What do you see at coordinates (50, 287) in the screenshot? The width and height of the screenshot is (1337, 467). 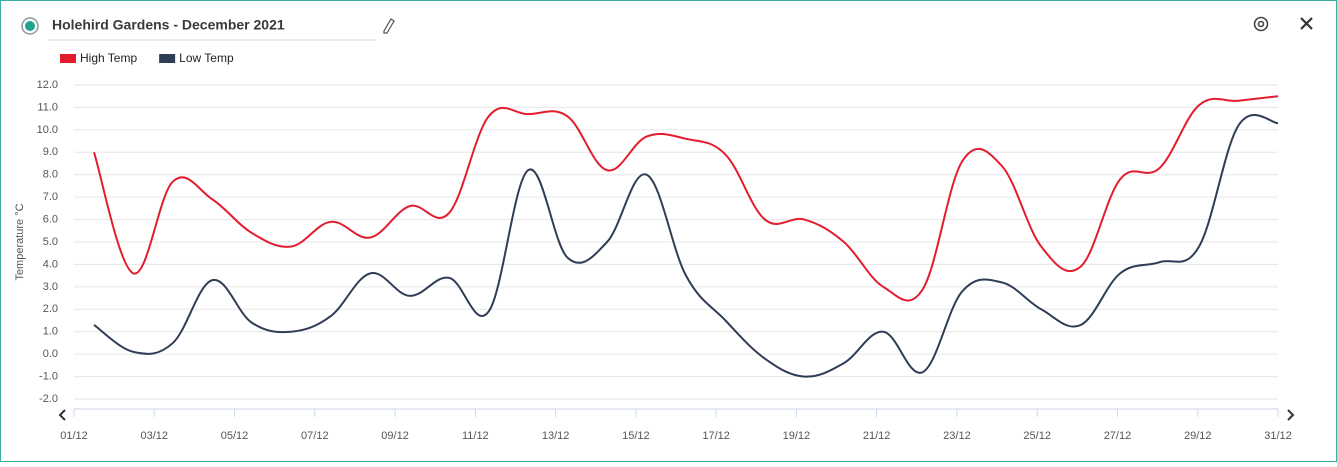 I see `y-tick-label: 3.0` at bounding box center [50, 287].